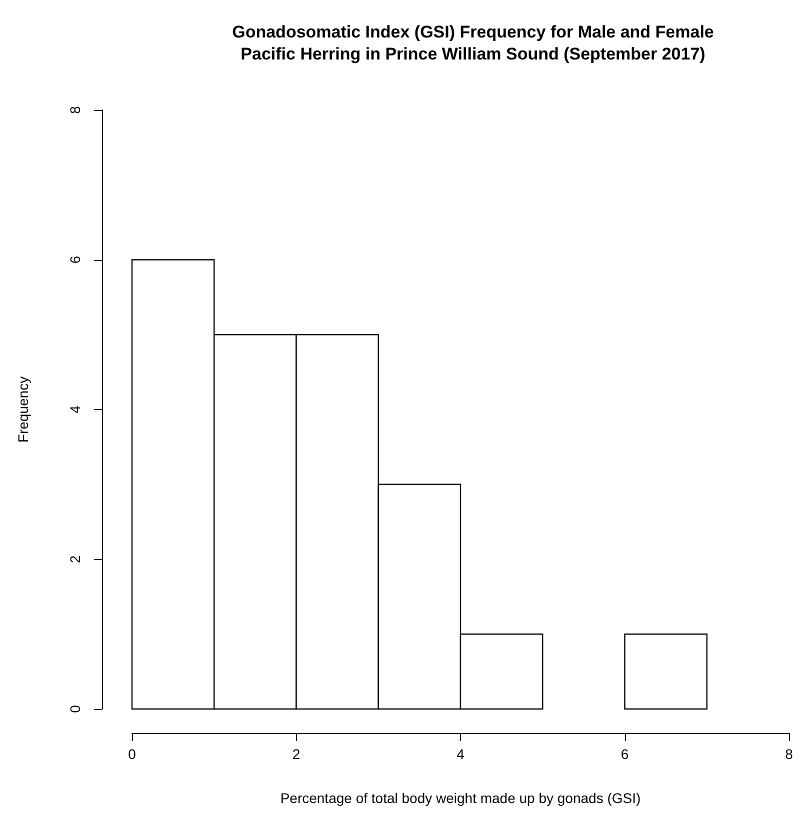 This screenshot has height=831, width=804. I want to click on x-tick-label: 6, so click(624, 754).